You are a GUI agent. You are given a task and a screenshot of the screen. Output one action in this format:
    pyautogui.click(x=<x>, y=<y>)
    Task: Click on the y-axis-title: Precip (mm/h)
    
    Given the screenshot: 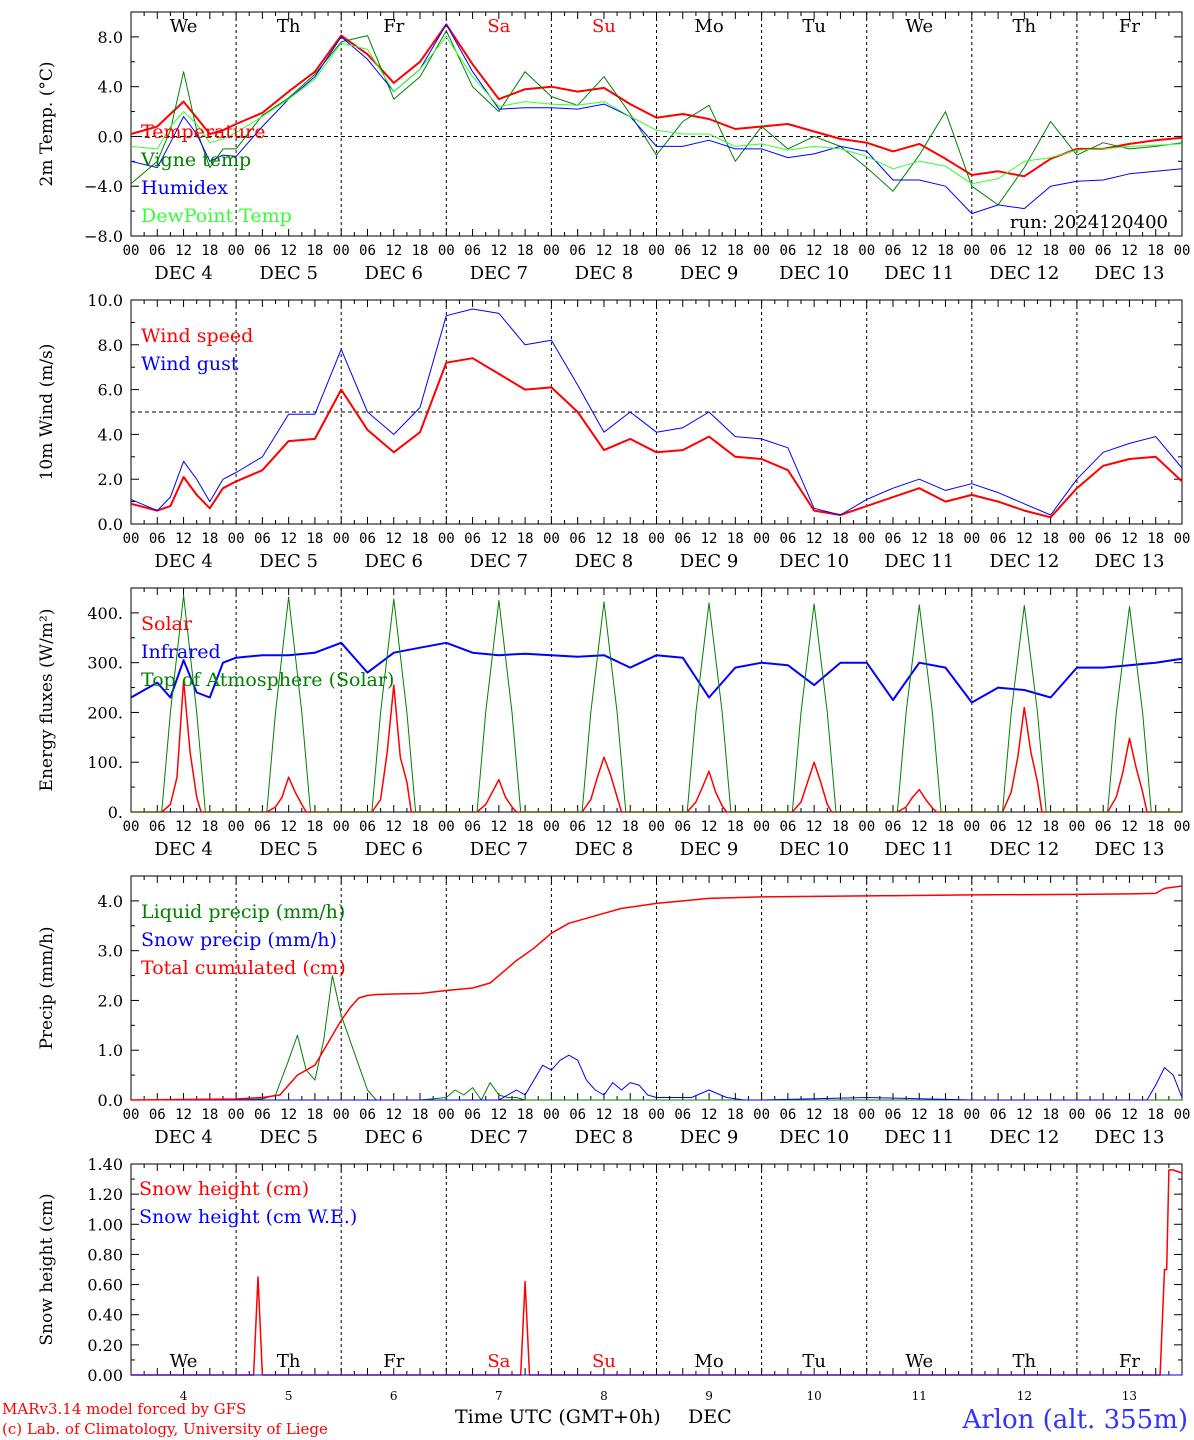 What is the action you would take?
    pyautogui.click(x=47, y=987)
    